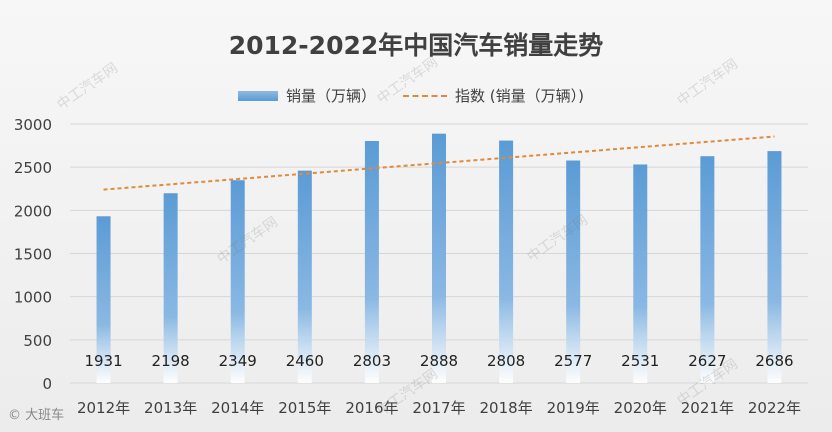 The width and height of the screenshot is (832, 432). I want to click on x-tick-label: 2021年, so click(707, 408).